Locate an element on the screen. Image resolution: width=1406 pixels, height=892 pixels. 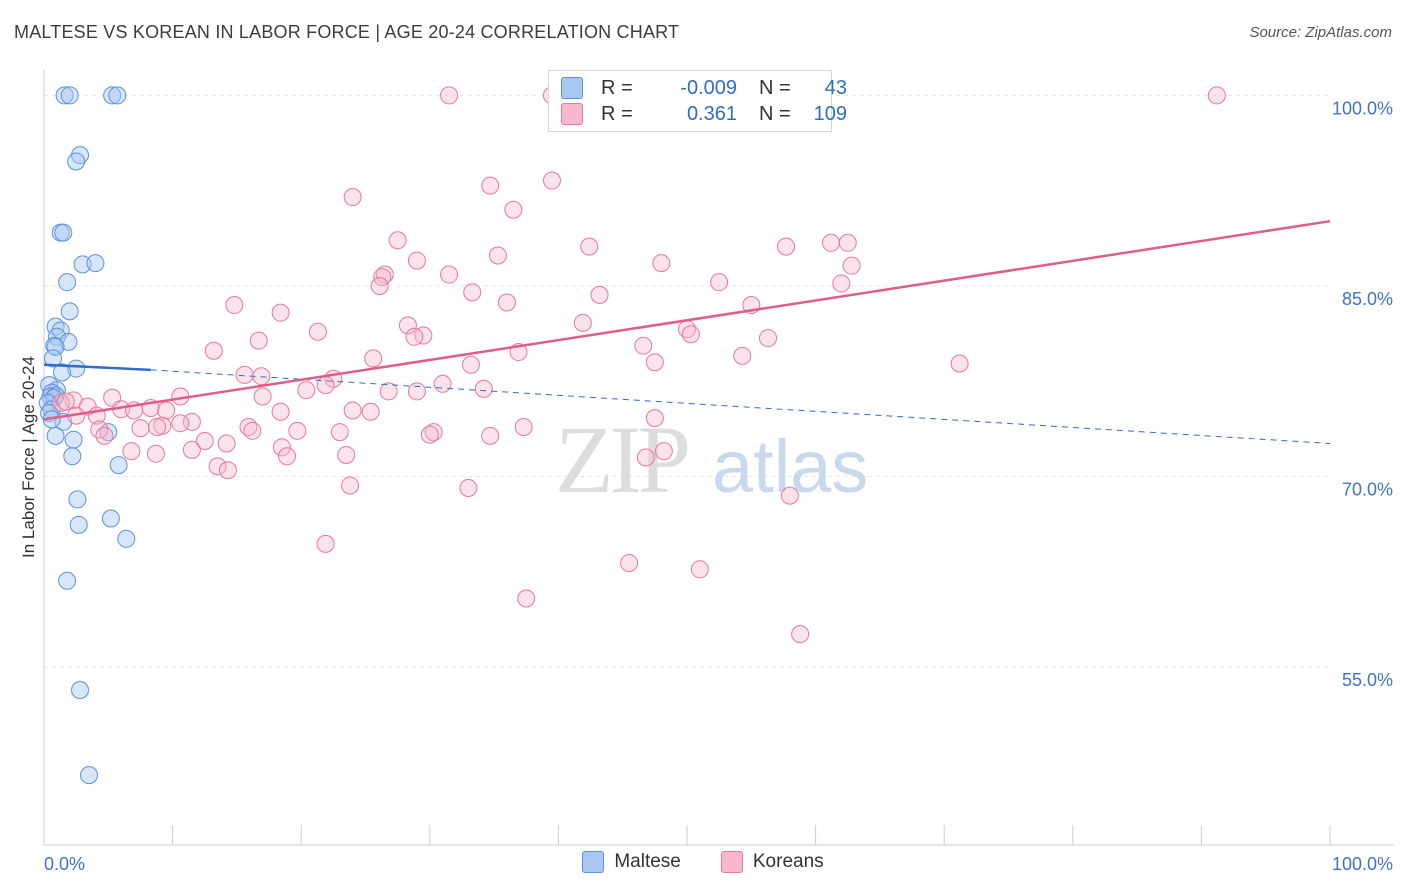
legend-label: Koreans is located at coordinates (788, 861).